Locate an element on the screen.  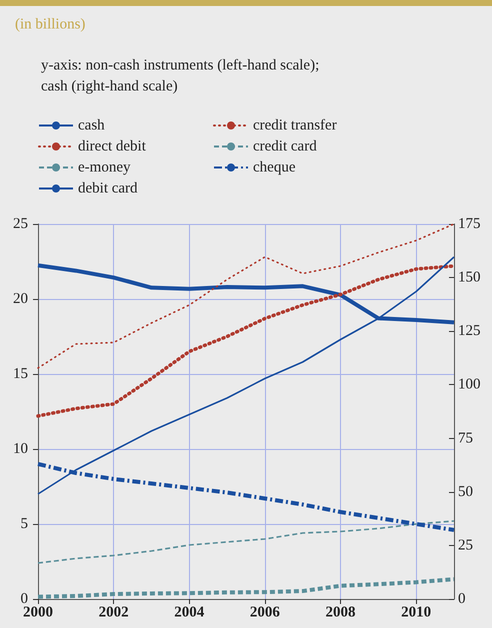
y2-tick-label: 150 is located at coordinates (469, 278).